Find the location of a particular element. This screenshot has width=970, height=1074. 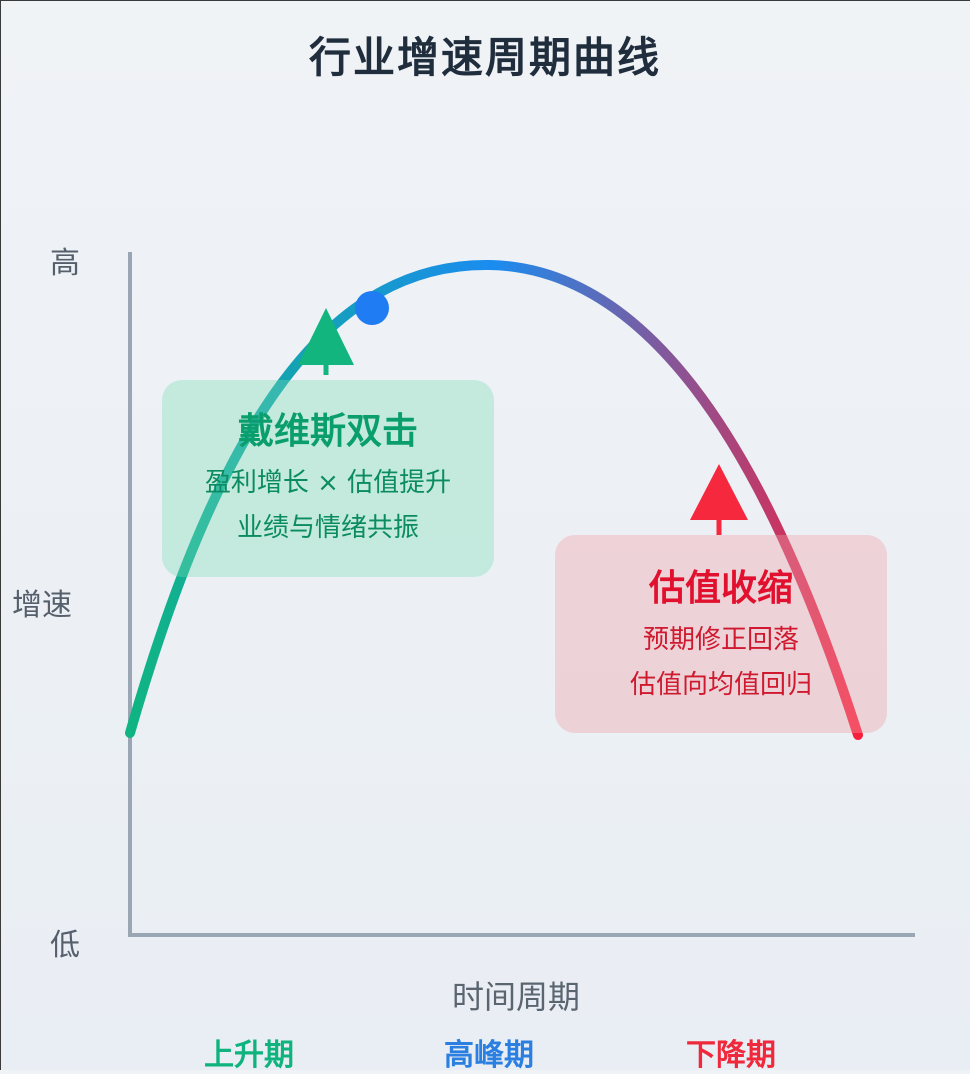

callout-rise-line-1: 盈利增长 × 估值提升 is located at coordinates (328, 483).